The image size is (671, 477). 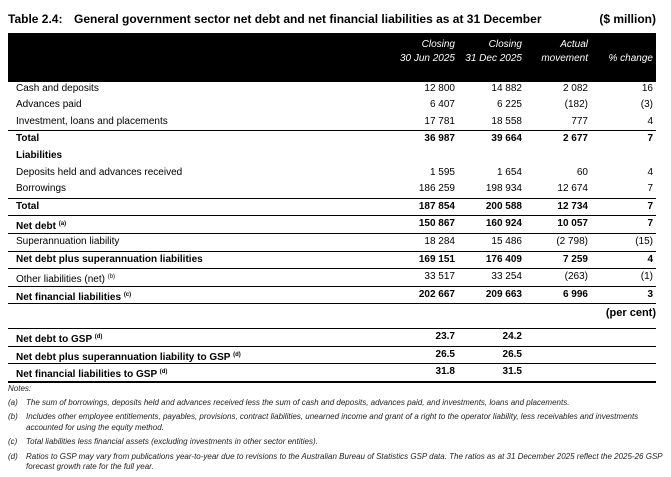 I want to click on row-value: 12 800, so click(x=439, y=88).